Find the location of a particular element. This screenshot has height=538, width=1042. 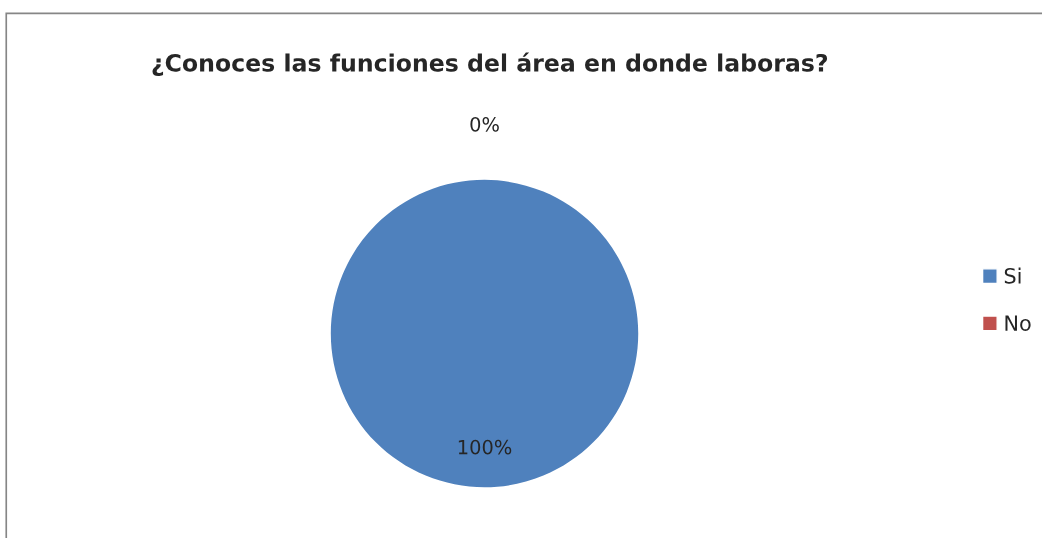

legend-label: Si is located at coordinates (1012, 275).